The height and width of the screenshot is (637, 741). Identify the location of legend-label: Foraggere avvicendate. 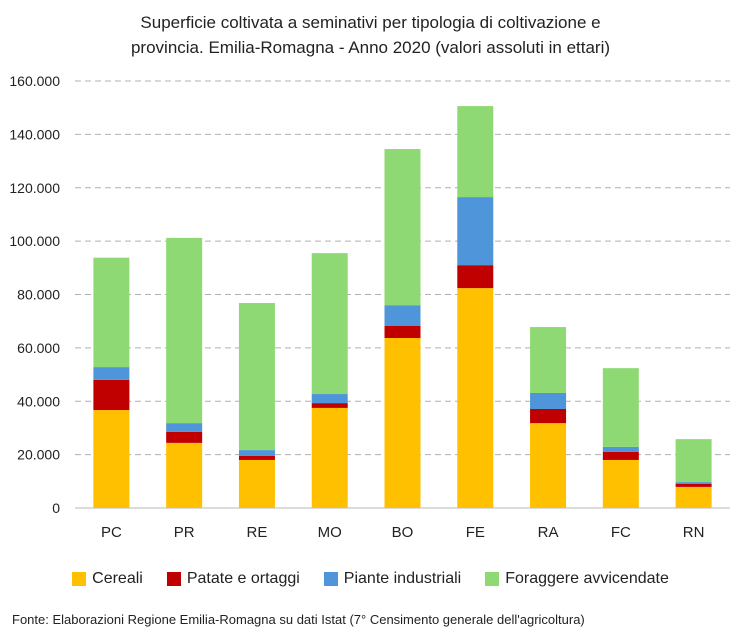
(587, 578).